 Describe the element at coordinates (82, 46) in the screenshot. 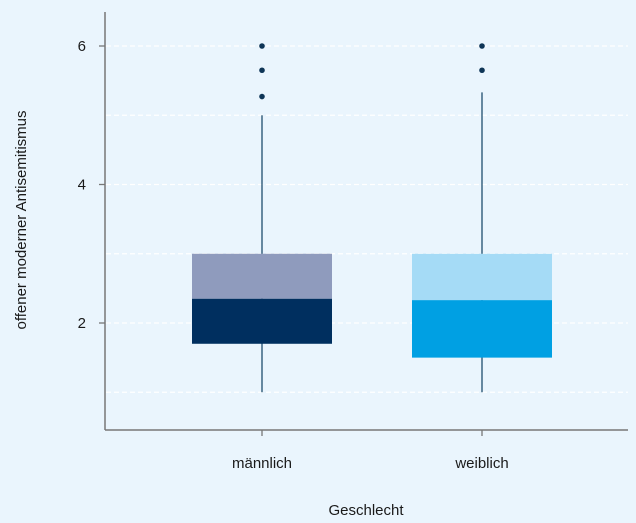

I see `y-tick-label-6: 6` at that location.